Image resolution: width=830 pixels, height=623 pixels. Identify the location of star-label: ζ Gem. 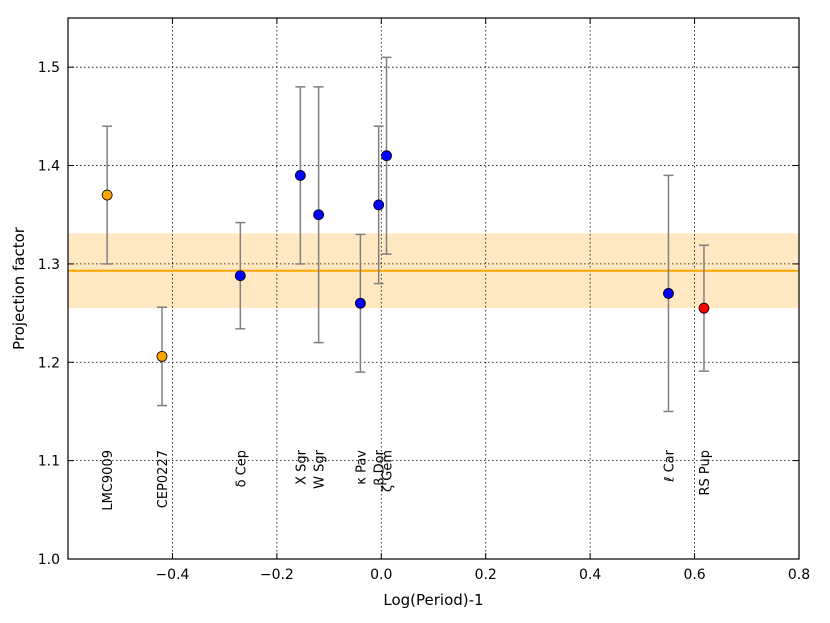
(388, 471).